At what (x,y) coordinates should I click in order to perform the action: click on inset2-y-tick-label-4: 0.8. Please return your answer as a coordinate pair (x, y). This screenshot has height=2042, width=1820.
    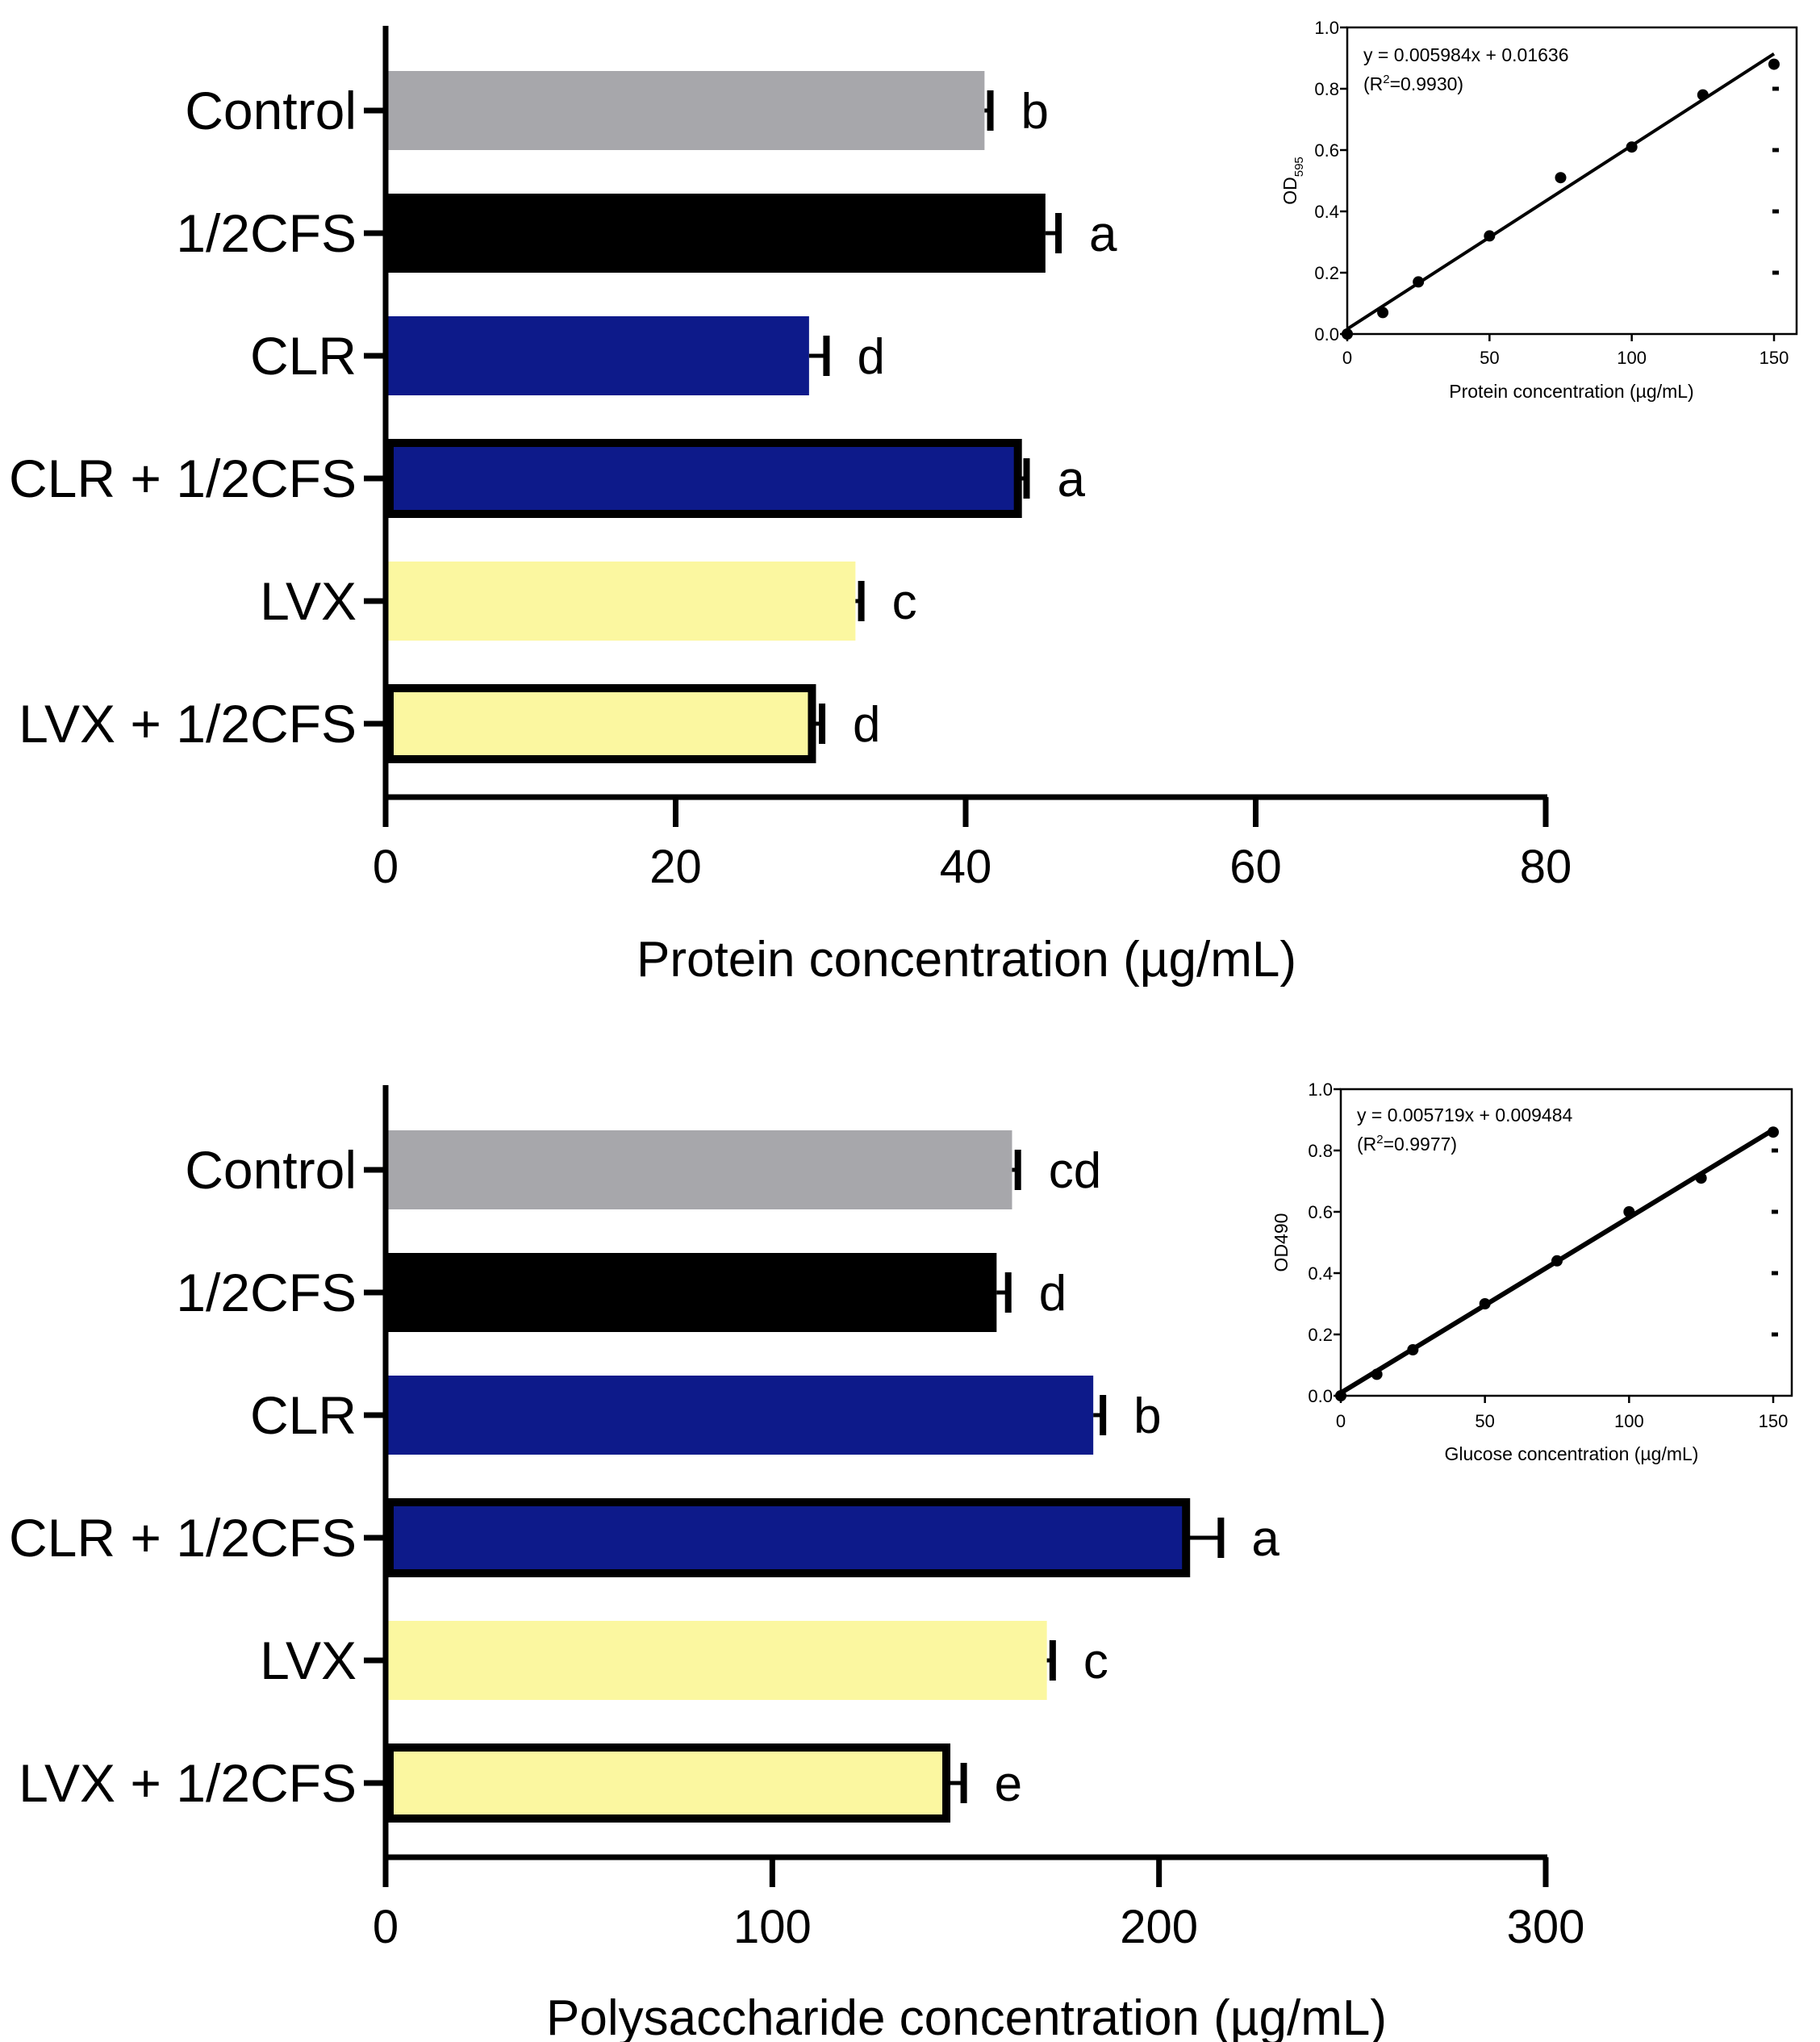
    Looking at the image, I should click on (1320, 1151).